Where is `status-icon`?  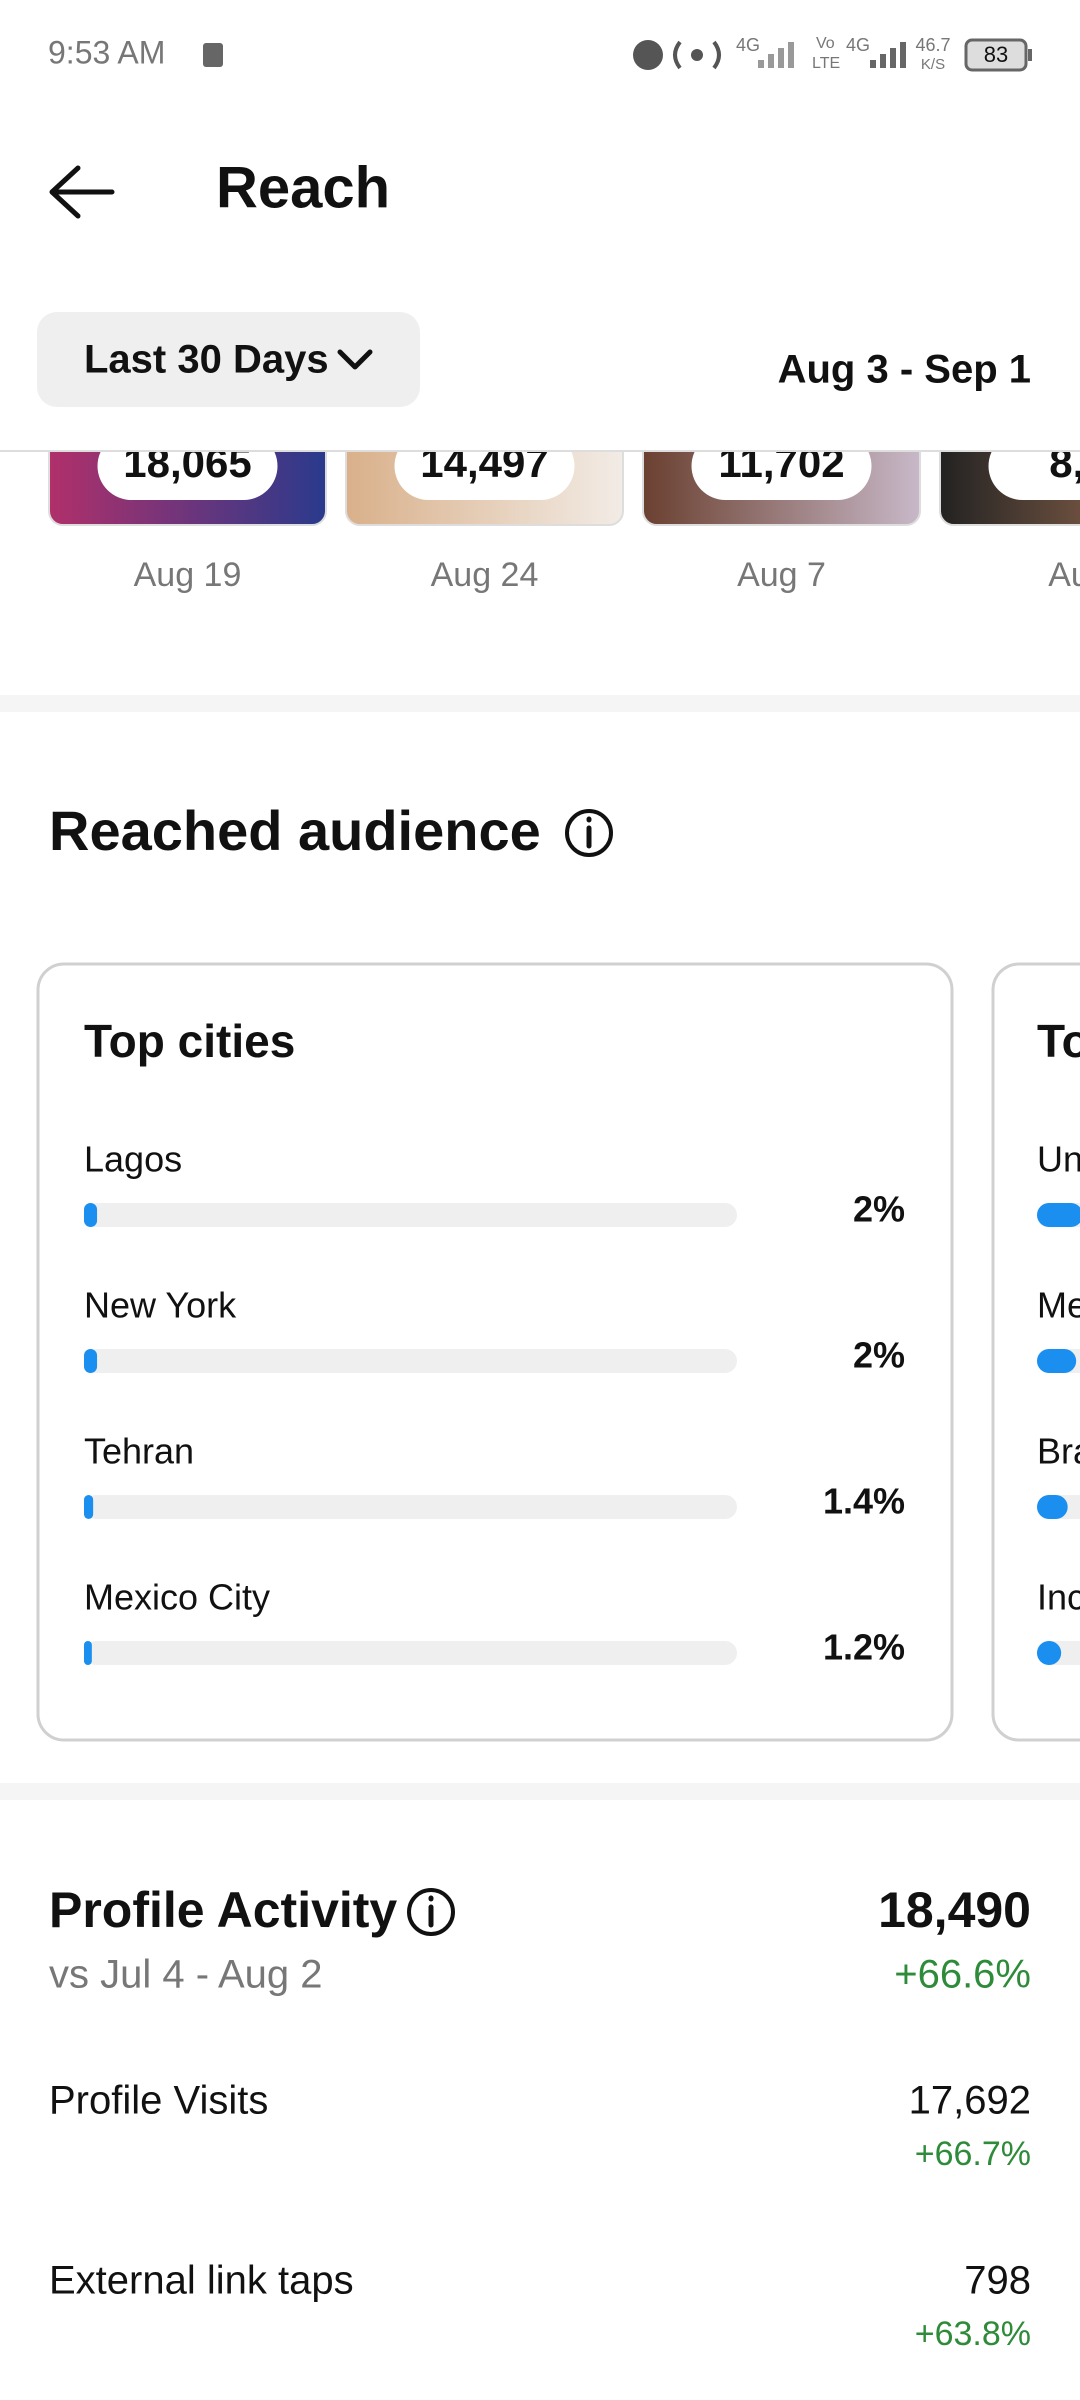
status-icon is located at coordinates (213, 55).